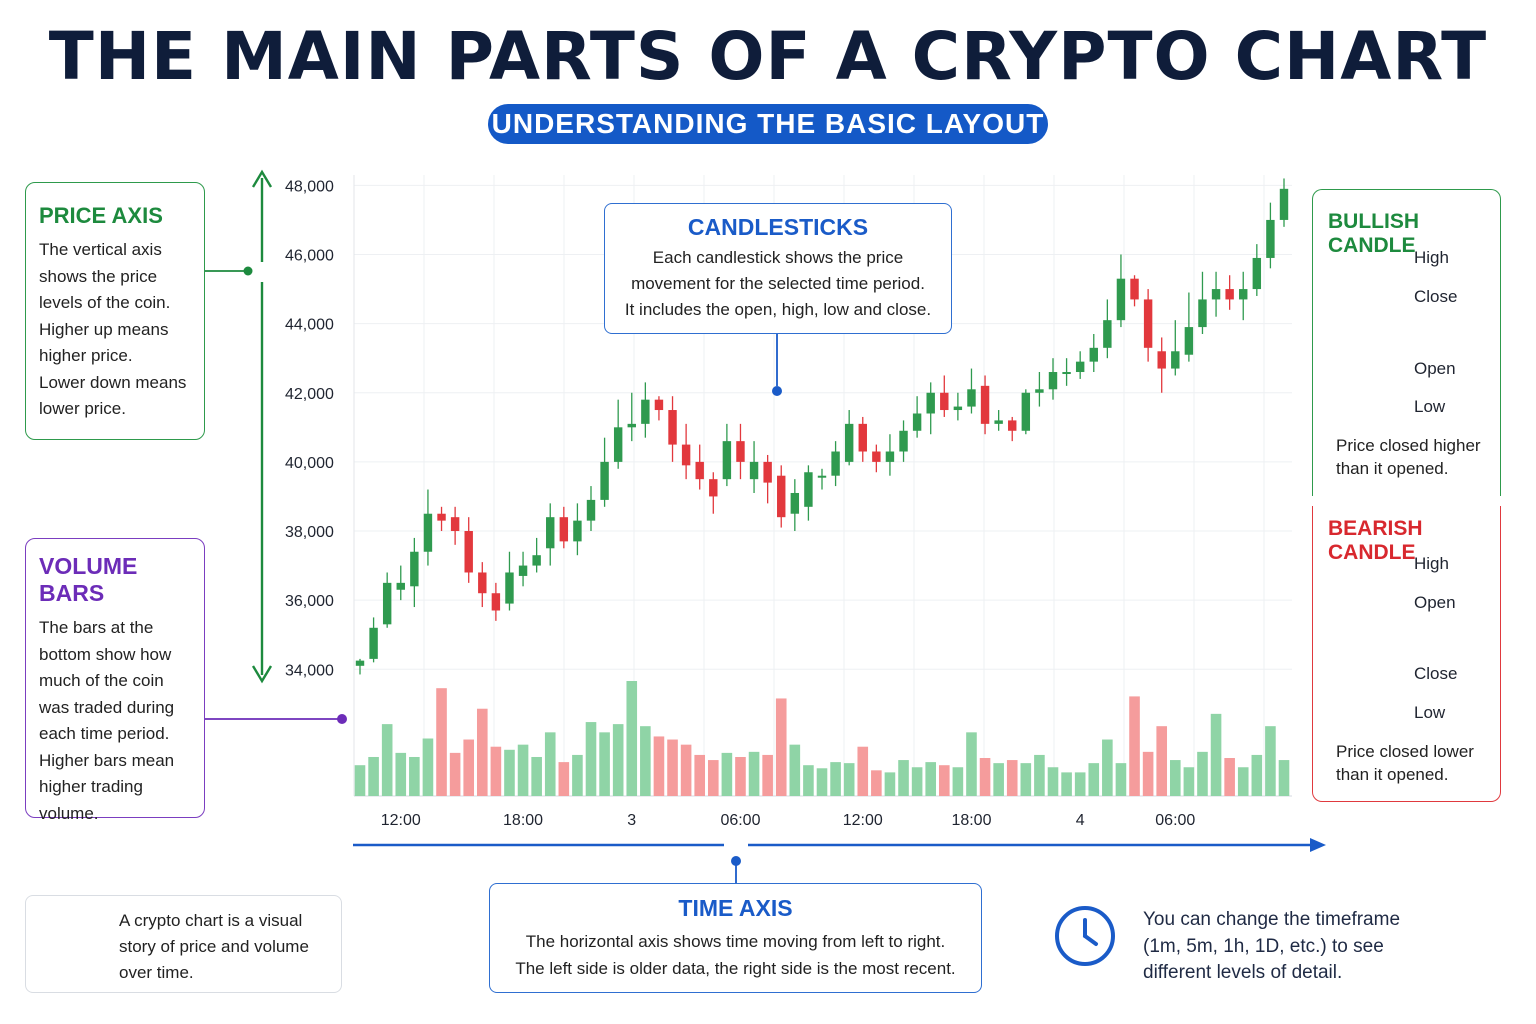 The image size is (1536, 1024). I want to click on time-axis-arrow, so click(839, 860).